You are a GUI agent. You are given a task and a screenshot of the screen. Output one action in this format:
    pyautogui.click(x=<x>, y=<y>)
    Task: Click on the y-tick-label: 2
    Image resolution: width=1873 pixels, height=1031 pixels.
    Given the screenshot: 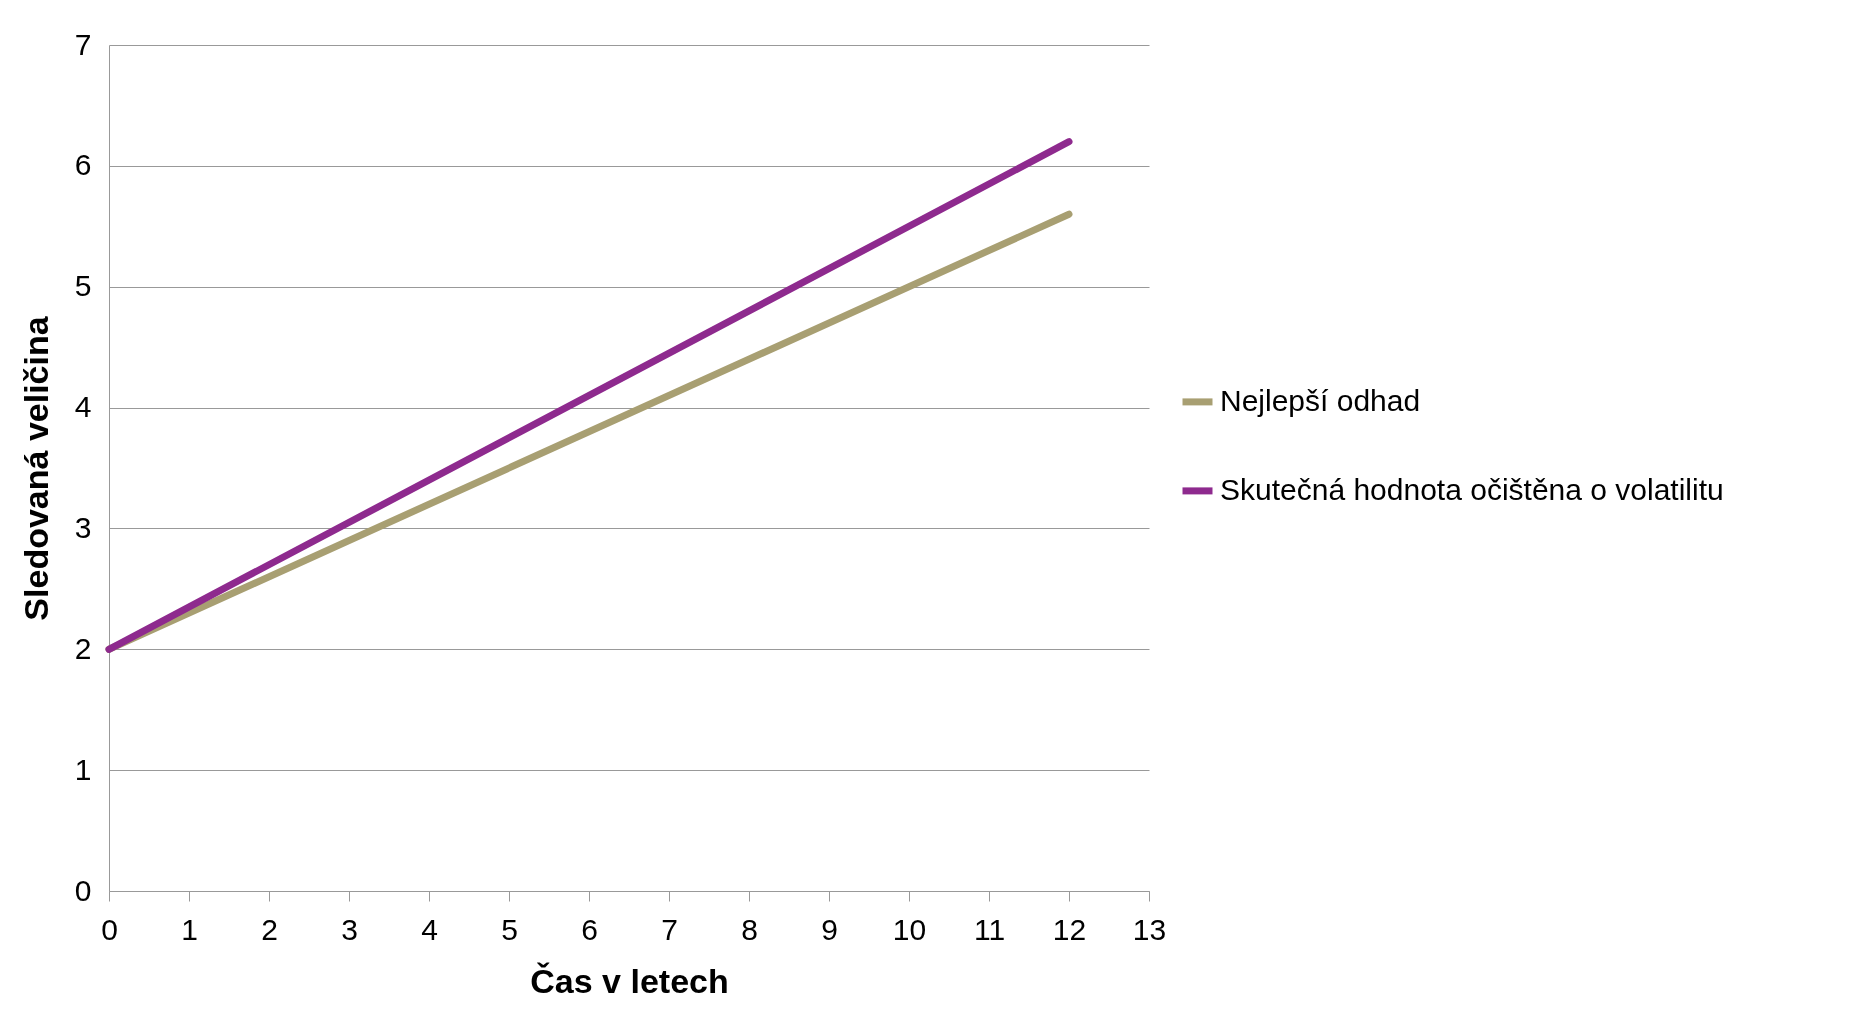 What is the action you would take?
    pyautogui.click(x=83, y=648)
    